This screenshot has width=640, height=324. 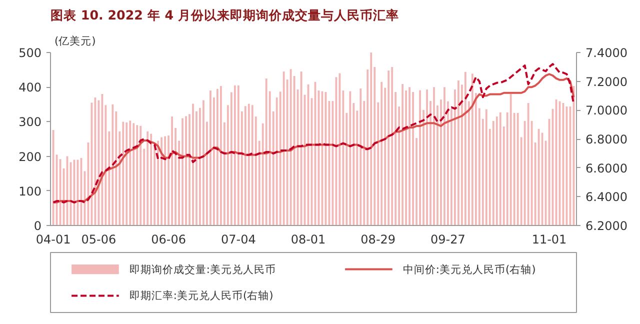 I want to click on y2-tick-label: 7.2000, so click(x=607, y=81).